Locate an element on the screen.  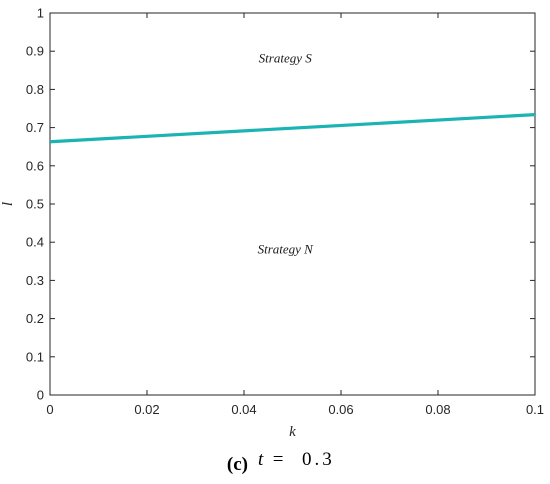
region-annotation: Strategy S is located at coordinates (286, 58).